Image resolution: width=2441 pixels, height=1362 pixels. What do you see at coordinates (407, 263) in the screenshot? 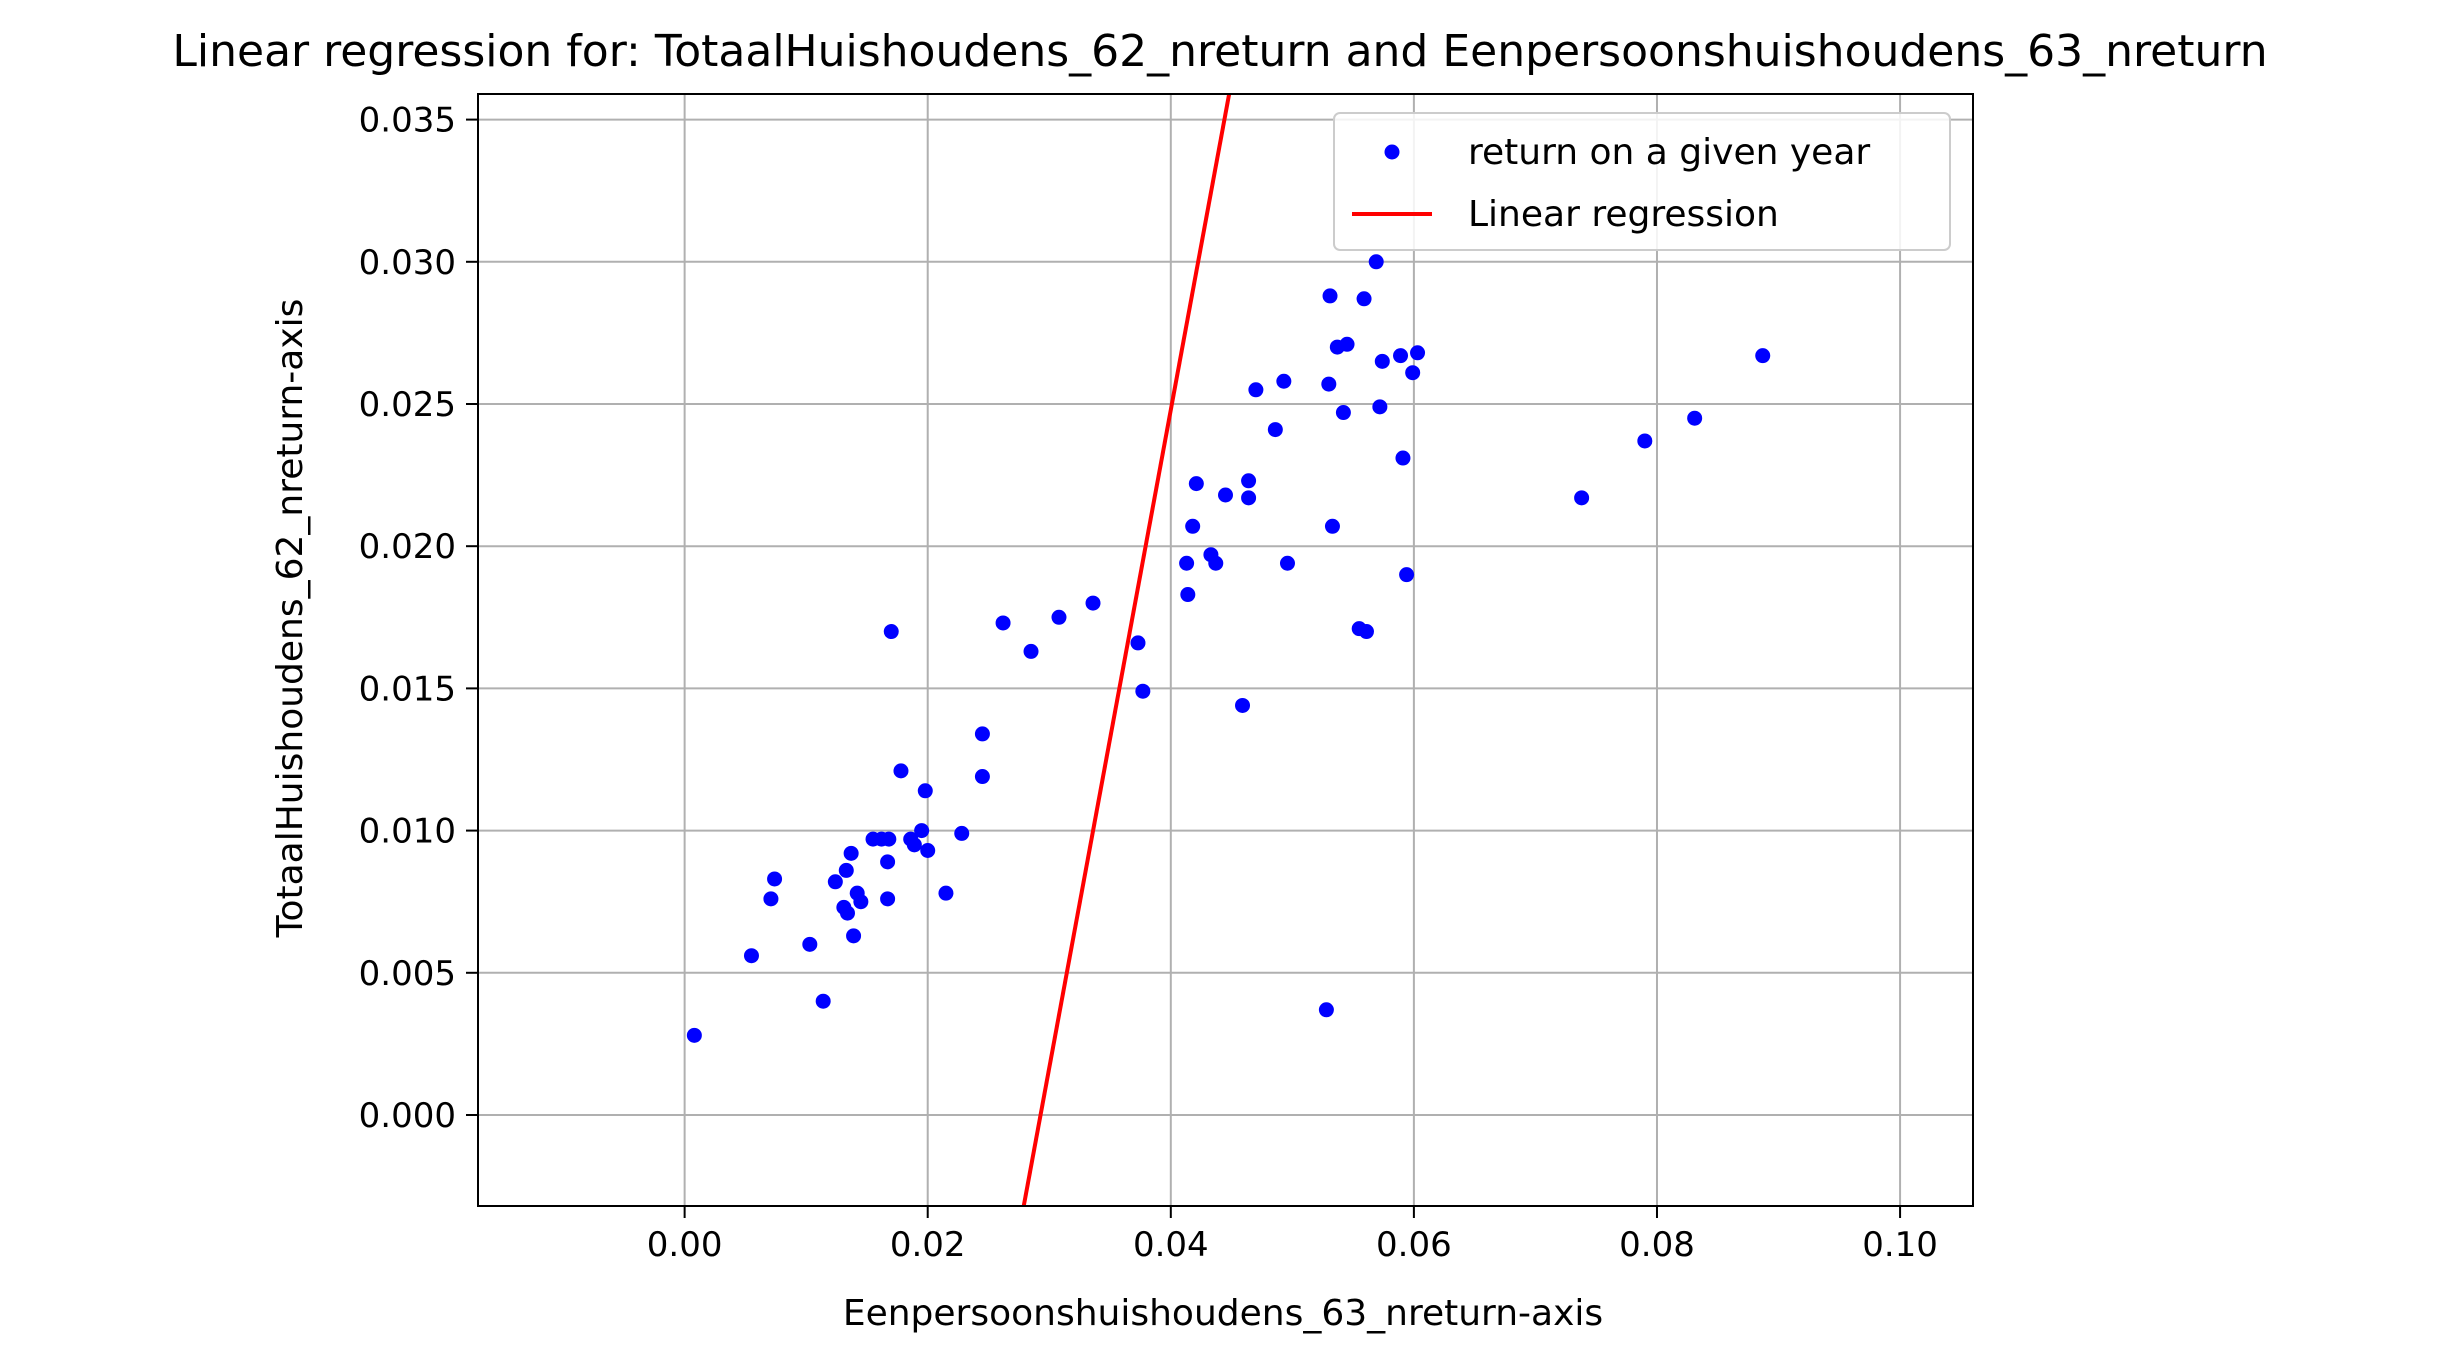
I see `y-tick-label: 0.030` at bounding box center [407, 263].